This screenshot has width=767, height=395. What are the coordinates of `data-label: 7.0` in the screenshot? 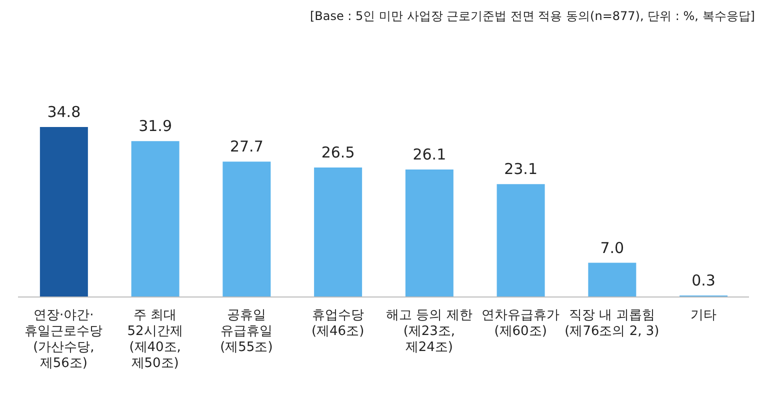 It's located at (612, 247).